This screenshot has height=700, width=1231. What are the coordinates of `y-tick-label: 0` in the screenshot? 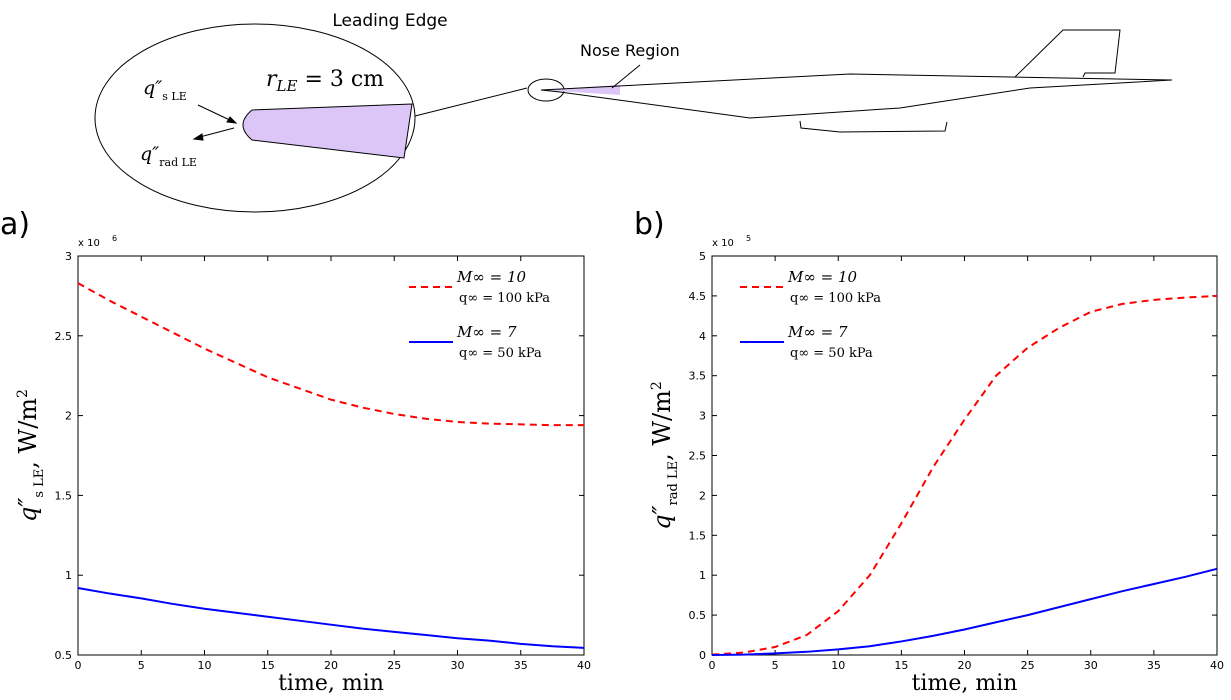 It's located at (702, 655).